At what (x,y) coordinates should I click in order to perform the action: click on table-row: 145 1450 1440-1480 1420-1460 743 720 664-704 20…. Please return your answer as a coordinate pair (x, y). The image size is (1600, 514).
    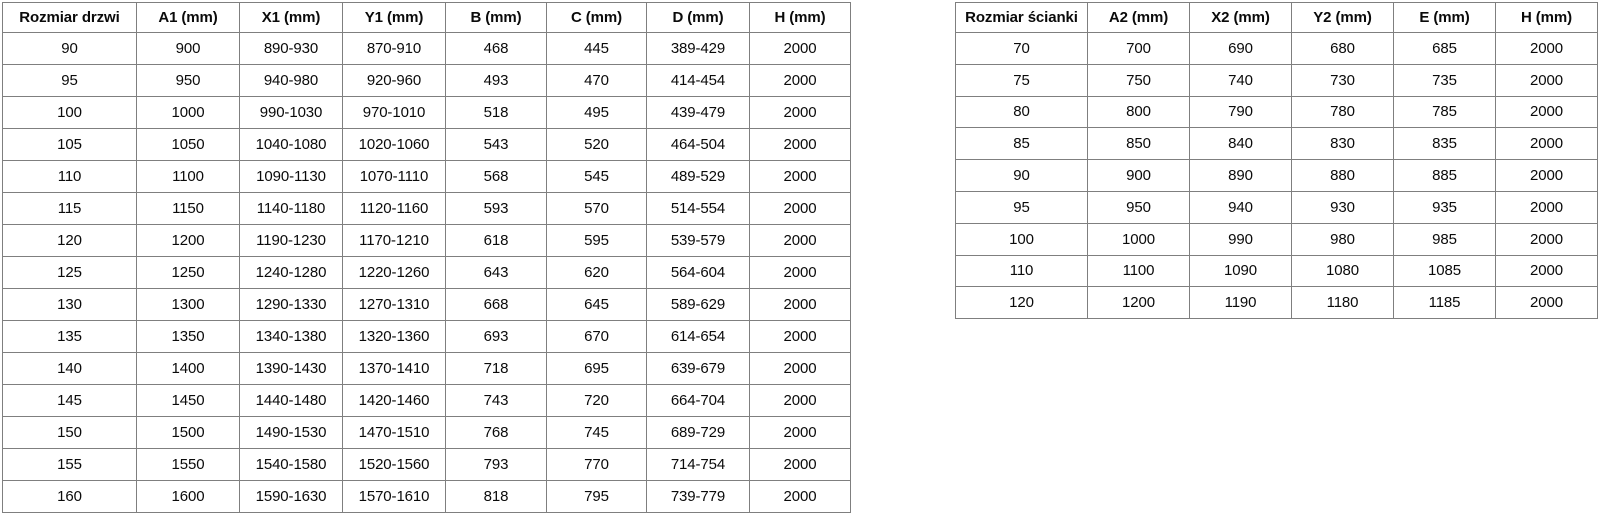
    Looking at the image, I should click on (426, 400).